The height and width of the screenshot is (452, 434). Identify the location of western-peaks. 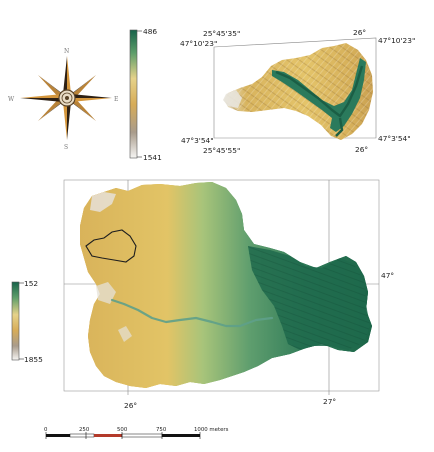
(103, 202).